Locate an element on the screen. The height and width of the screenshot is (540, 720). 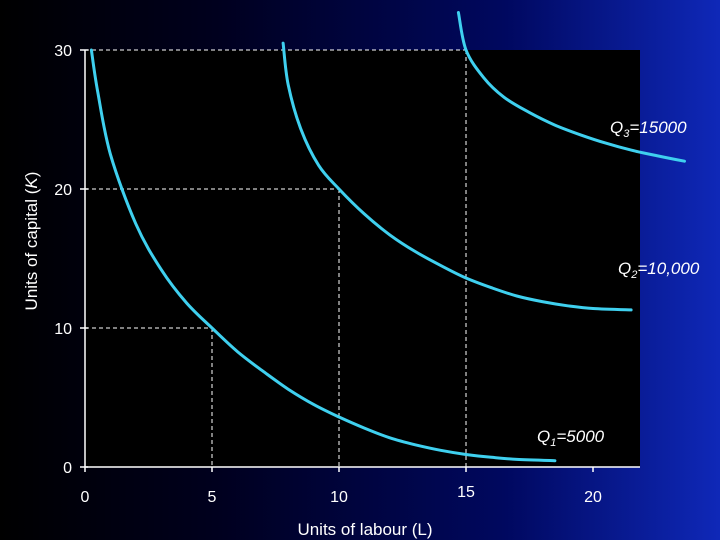
x-tick-labels: 0 5 10 15 20 is located at coordinates (341, 495).